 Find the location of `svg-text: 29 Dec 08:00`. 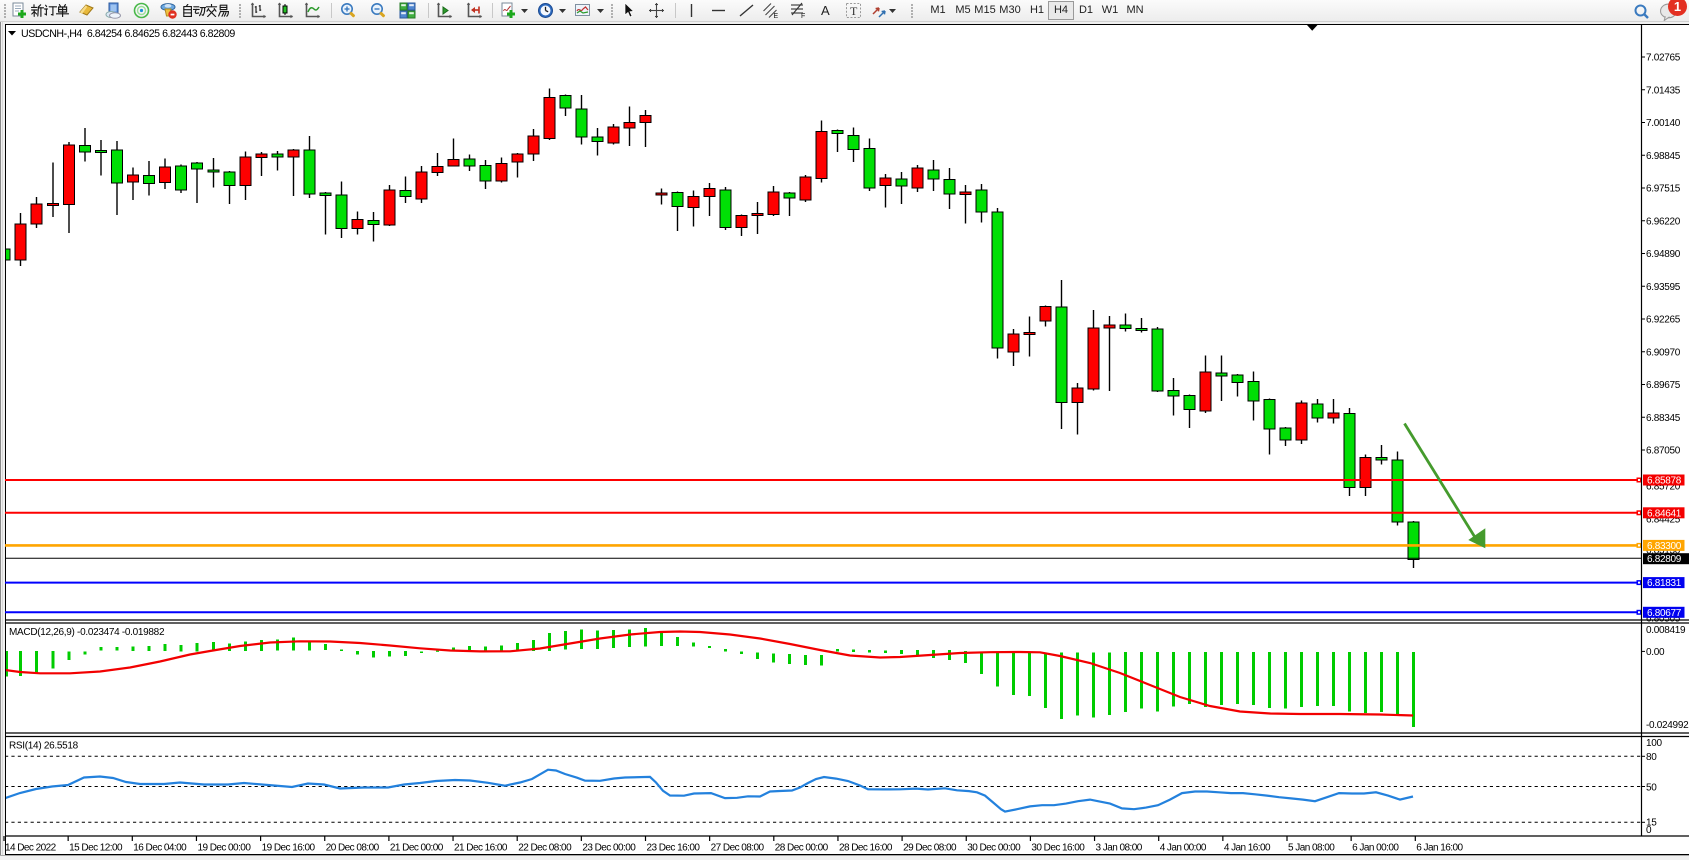

svg-text: 29 Dec 08:00 is located at coordinates (930, 848).